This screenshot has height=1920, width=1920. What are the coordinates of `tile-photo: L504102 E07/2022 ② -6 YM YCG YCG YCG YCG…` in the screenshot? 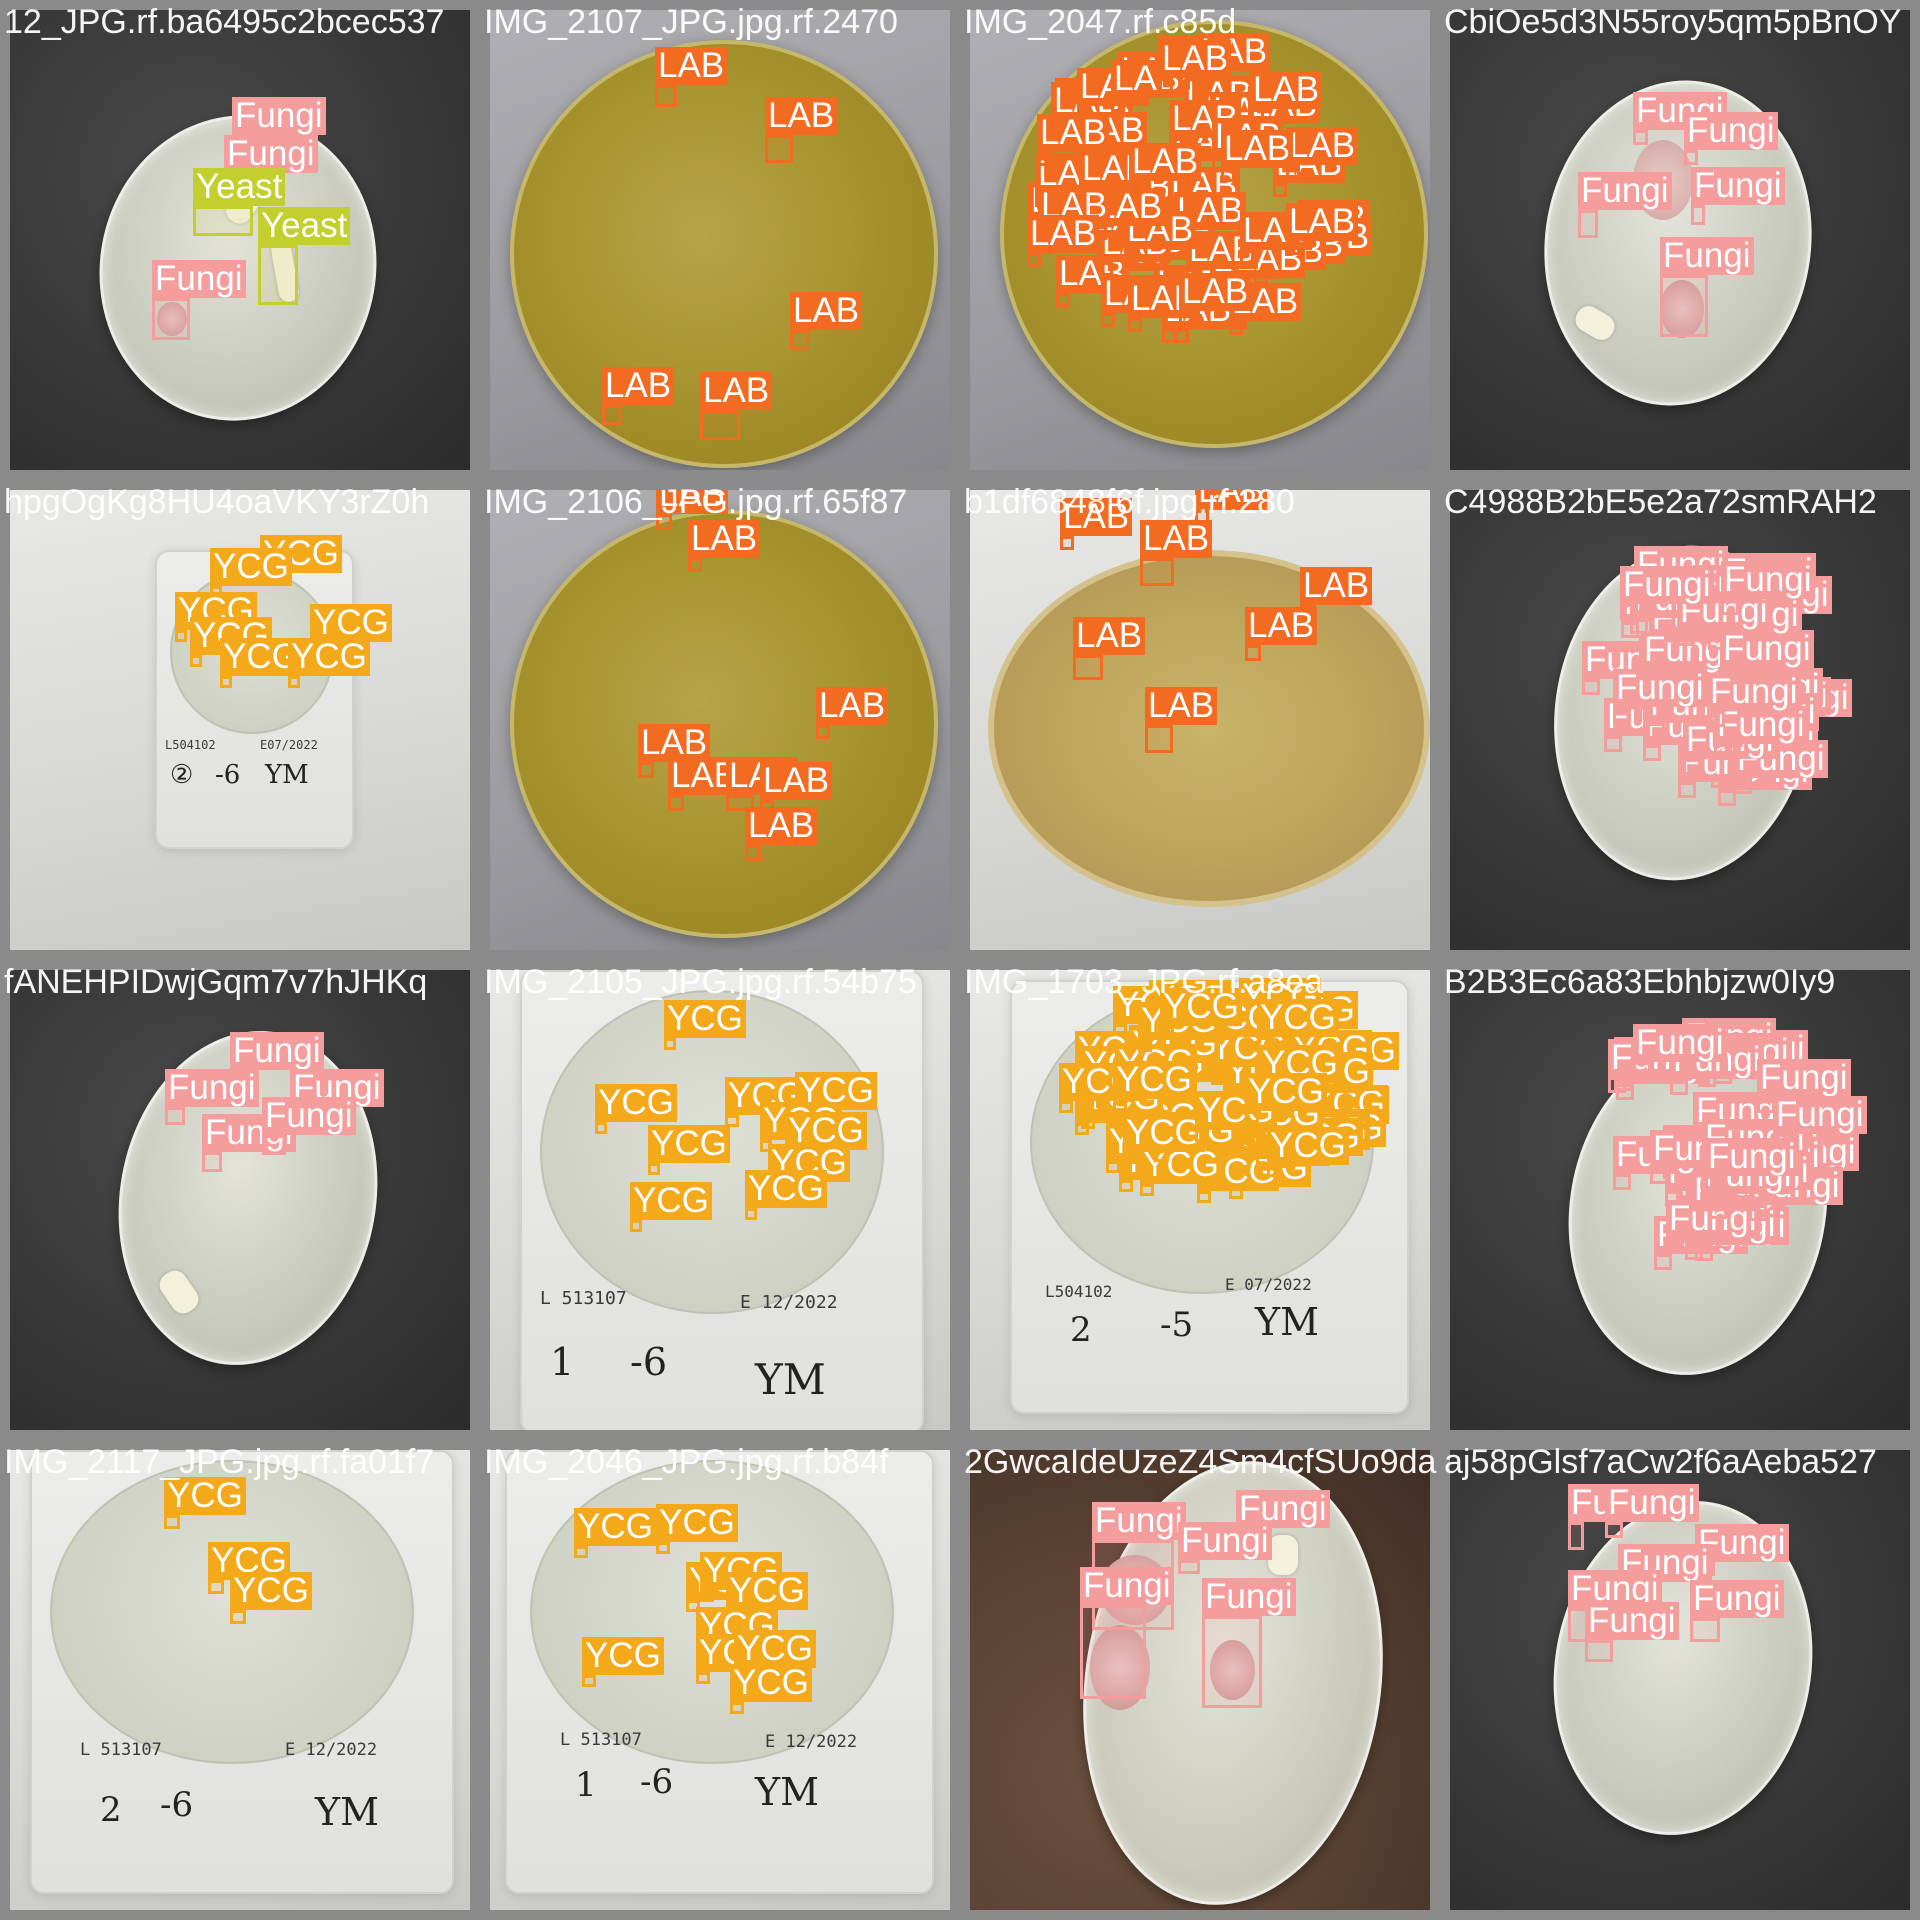 It's located at (240, 720).